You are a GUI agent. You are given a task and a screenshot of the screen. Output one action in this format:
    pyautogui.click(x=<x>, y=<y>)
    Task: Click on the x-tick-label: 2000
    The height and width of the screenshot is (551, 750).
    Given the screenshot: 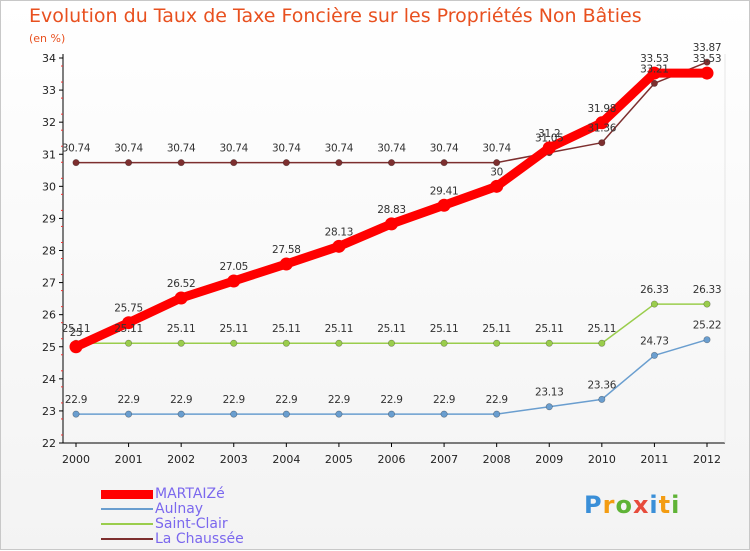 What is the action you would take?
    pyautogui.click(x=76, y=459)
    